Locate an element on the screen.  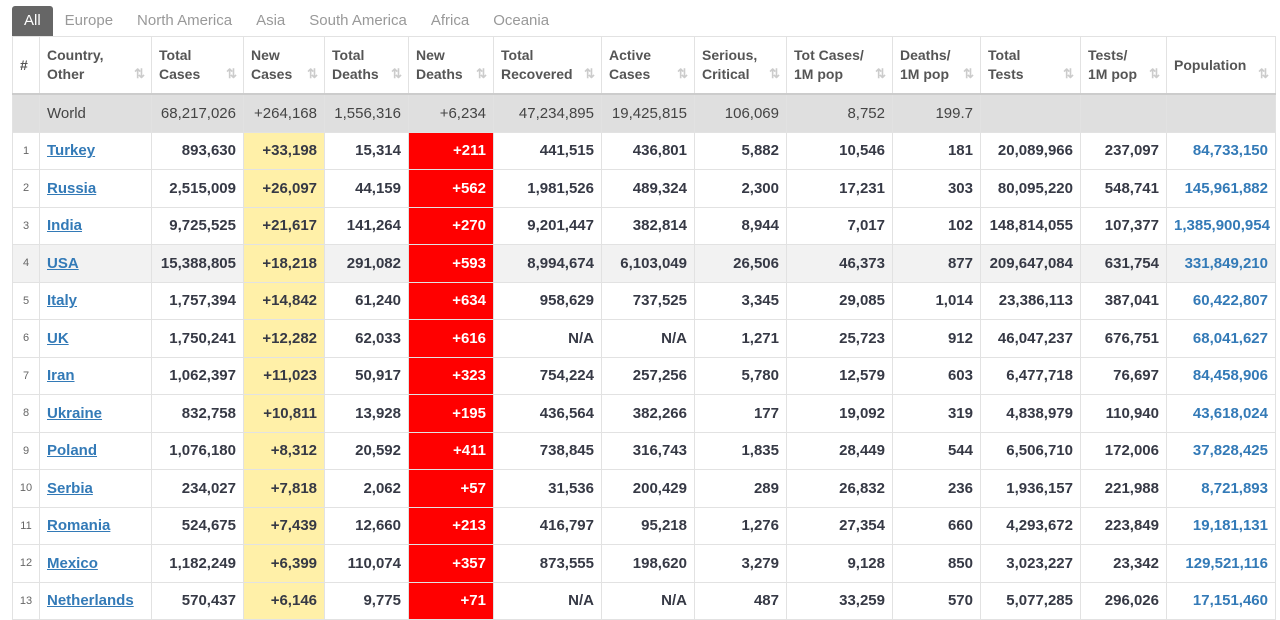
cell-text: 5,077,285 is located at coordinates (1039, 601).